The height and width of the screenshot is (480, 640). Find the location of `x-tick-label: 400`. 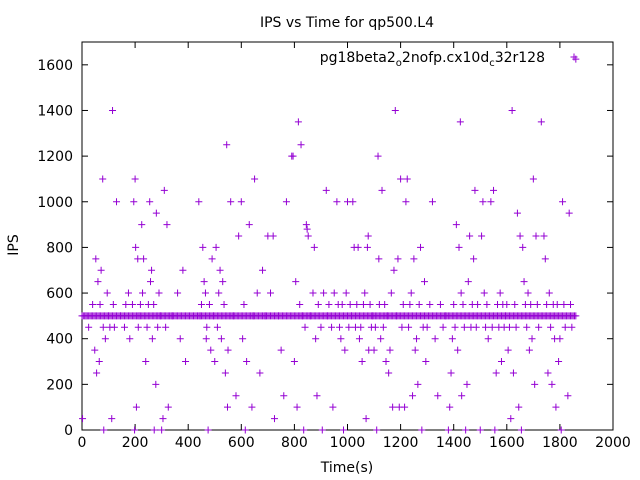

x-tick-label: 400 is located at coordinates (188, 443).